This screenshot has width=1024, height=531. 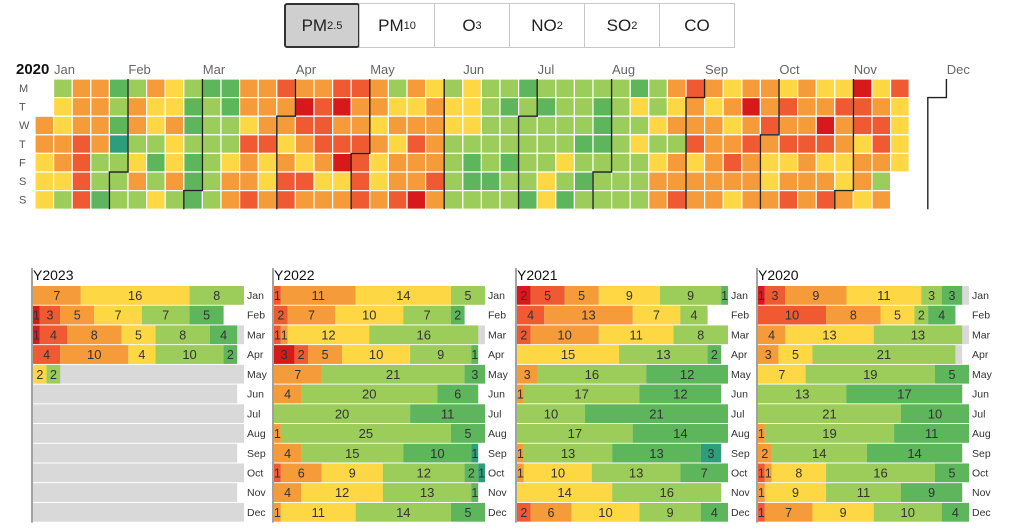 What do you see at coordinates (448, 413) in the screenshot?
I see `bar-segment-label: 11` at bounding box center [448, 413].